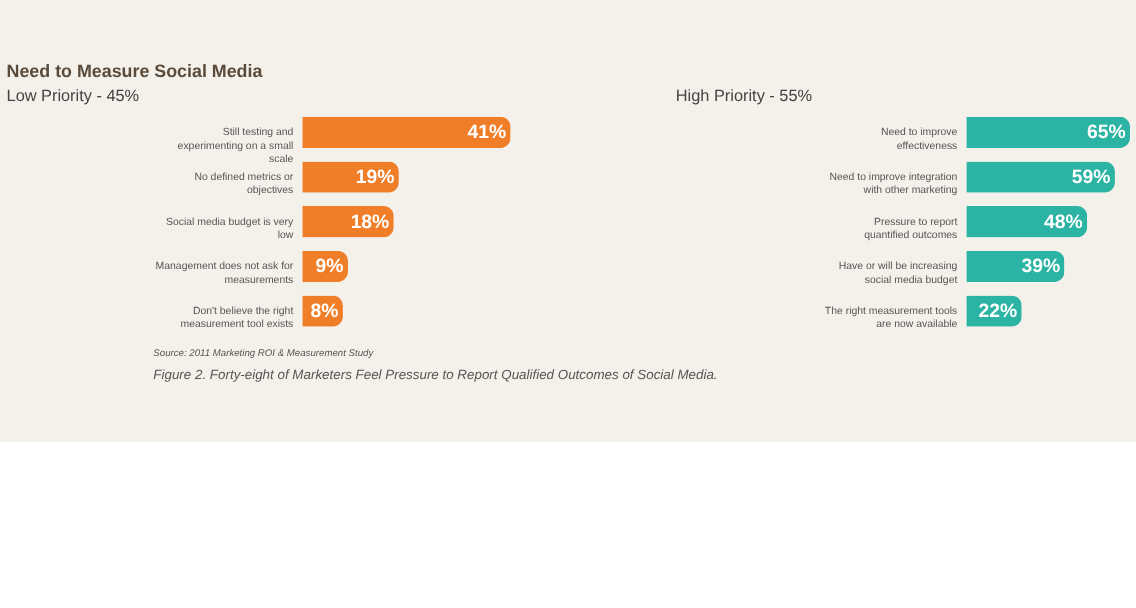 The image size is (1136, 608). Describe the element at coordinates (1064, 222) in the screenshot. I see `data-label: 48%` at that location.